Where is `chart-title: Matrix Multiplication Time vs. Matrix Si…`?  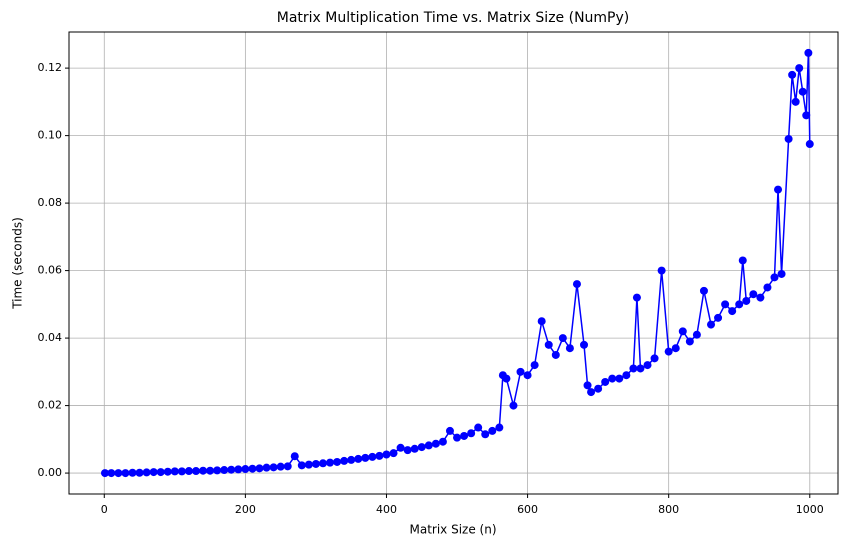 chart-title: Matrix Multiplication Time vs. Matrix Si… is located at coordinates (453, 18).